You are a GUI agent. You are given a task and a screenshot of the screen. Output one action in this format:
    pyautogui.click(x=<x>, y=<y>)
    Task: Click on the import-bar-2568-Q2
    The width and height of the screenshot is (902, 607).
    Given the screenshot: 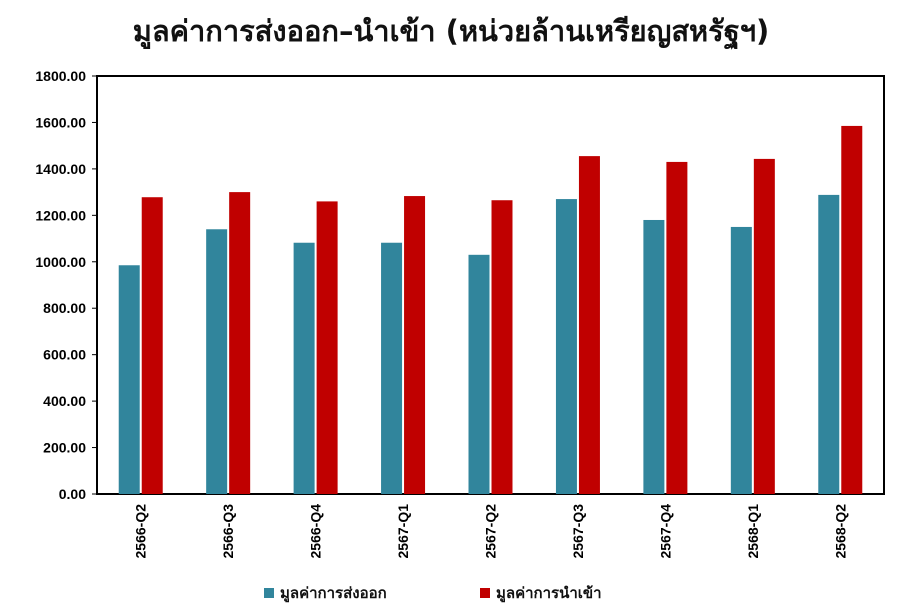 What is the action you would take?
    pyautogui.click(x=852, y=309)
    